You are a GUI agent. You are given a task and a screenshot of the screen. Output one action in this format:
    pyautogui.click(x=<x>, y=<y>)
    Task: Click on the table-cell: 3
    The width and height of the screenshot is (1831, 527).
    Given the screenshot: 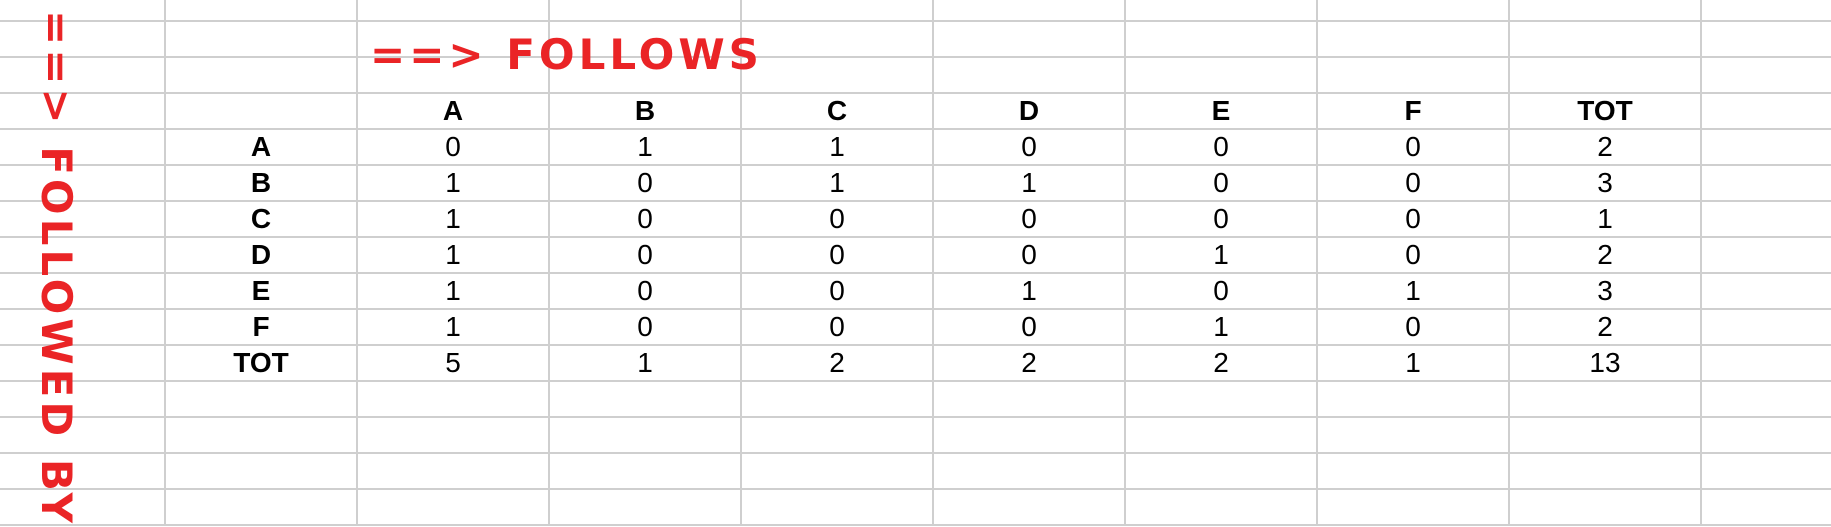 What is the action you would take?
    pyautogui.click(x=1606, y=184)
    